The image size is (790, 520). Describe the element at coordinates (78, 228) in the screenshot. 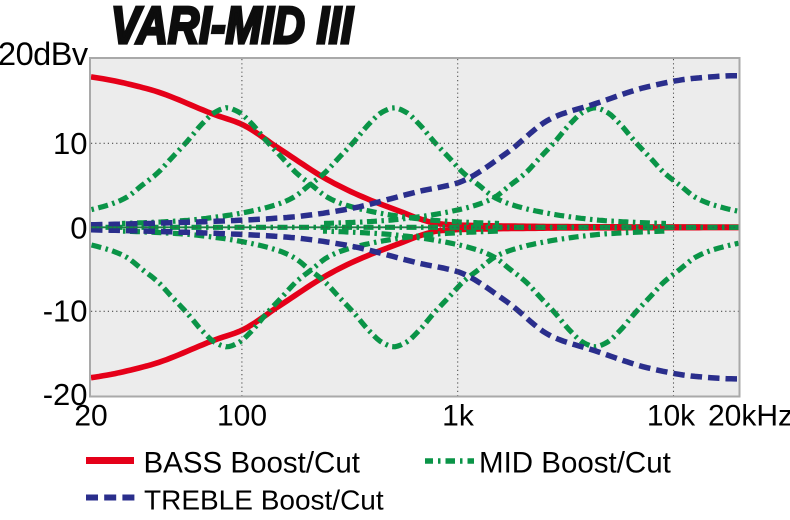

I see `svg-text: 0` at that location.